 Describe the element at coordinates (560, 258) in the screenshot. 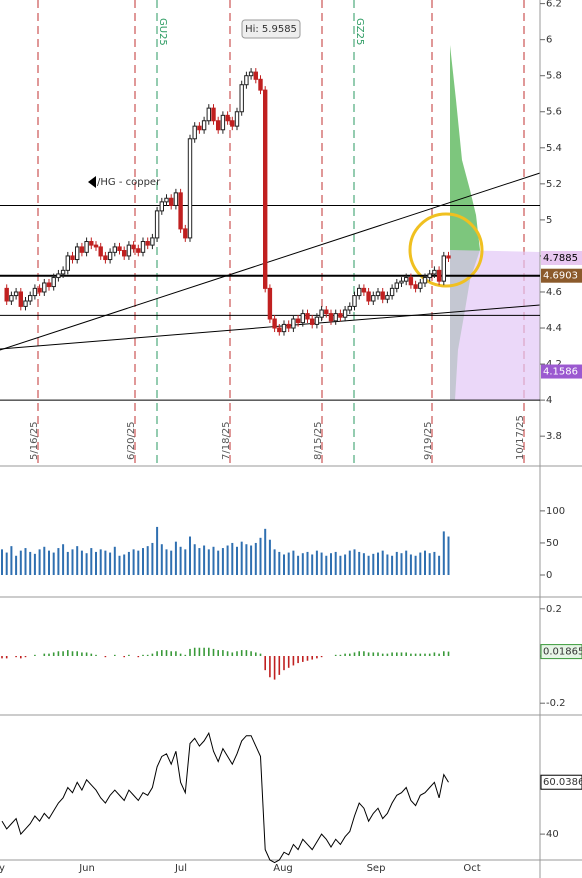

I see `price-label: 4.7885` at that location.